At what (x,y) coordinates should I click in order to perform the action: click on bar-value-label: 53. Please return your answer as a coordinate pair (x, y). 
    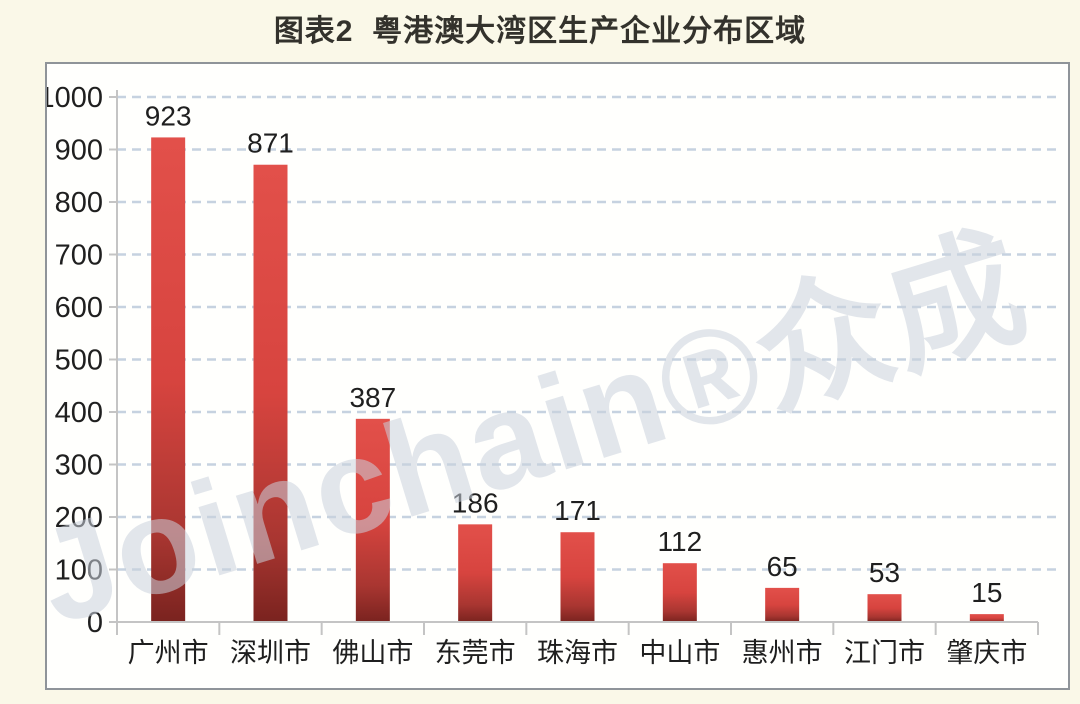
    Looking at the image, I should click on (884, 572).